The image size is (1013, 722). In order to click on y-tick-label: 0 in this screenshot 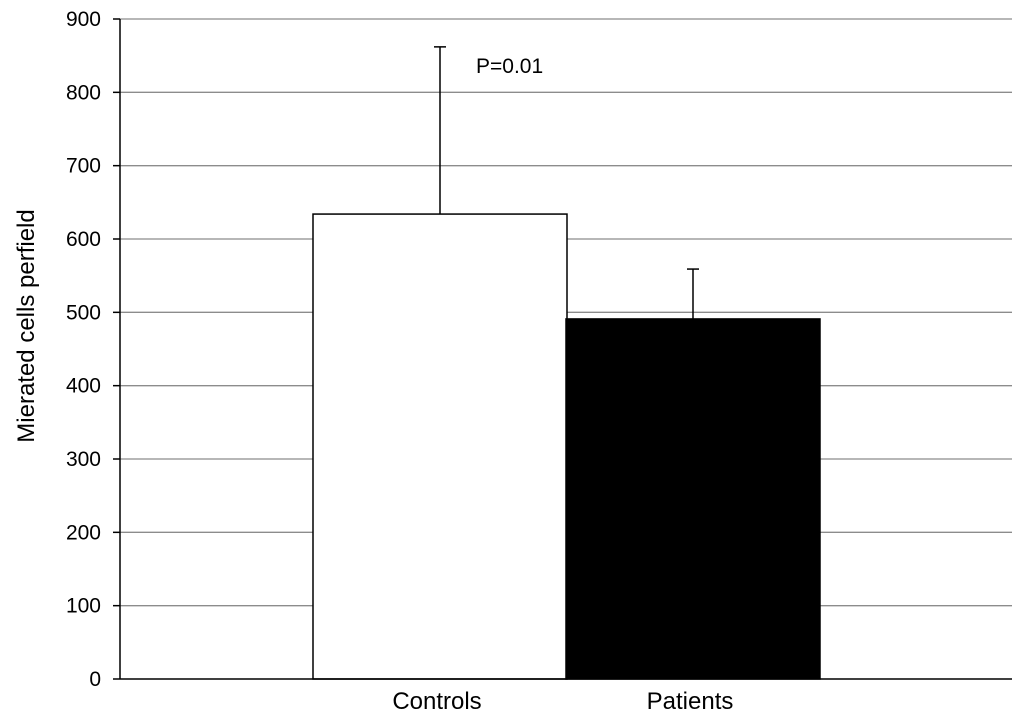, I will do `click(95, 679)`.